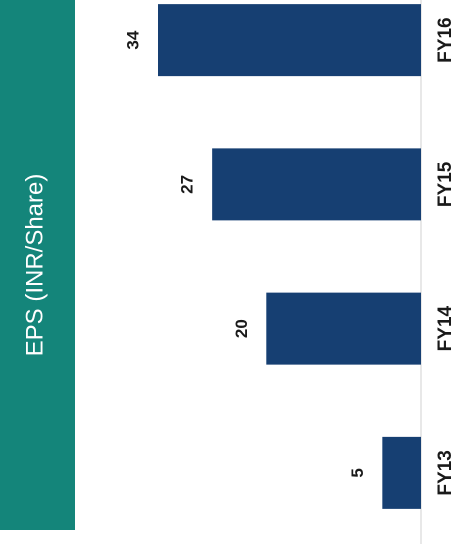 Image resolution: width=460 pixels, height=544 pixels. What do you see at coordinates (357, 472) in the screenshot?
I see `value-label: 5` at bounding box center [357, 472].